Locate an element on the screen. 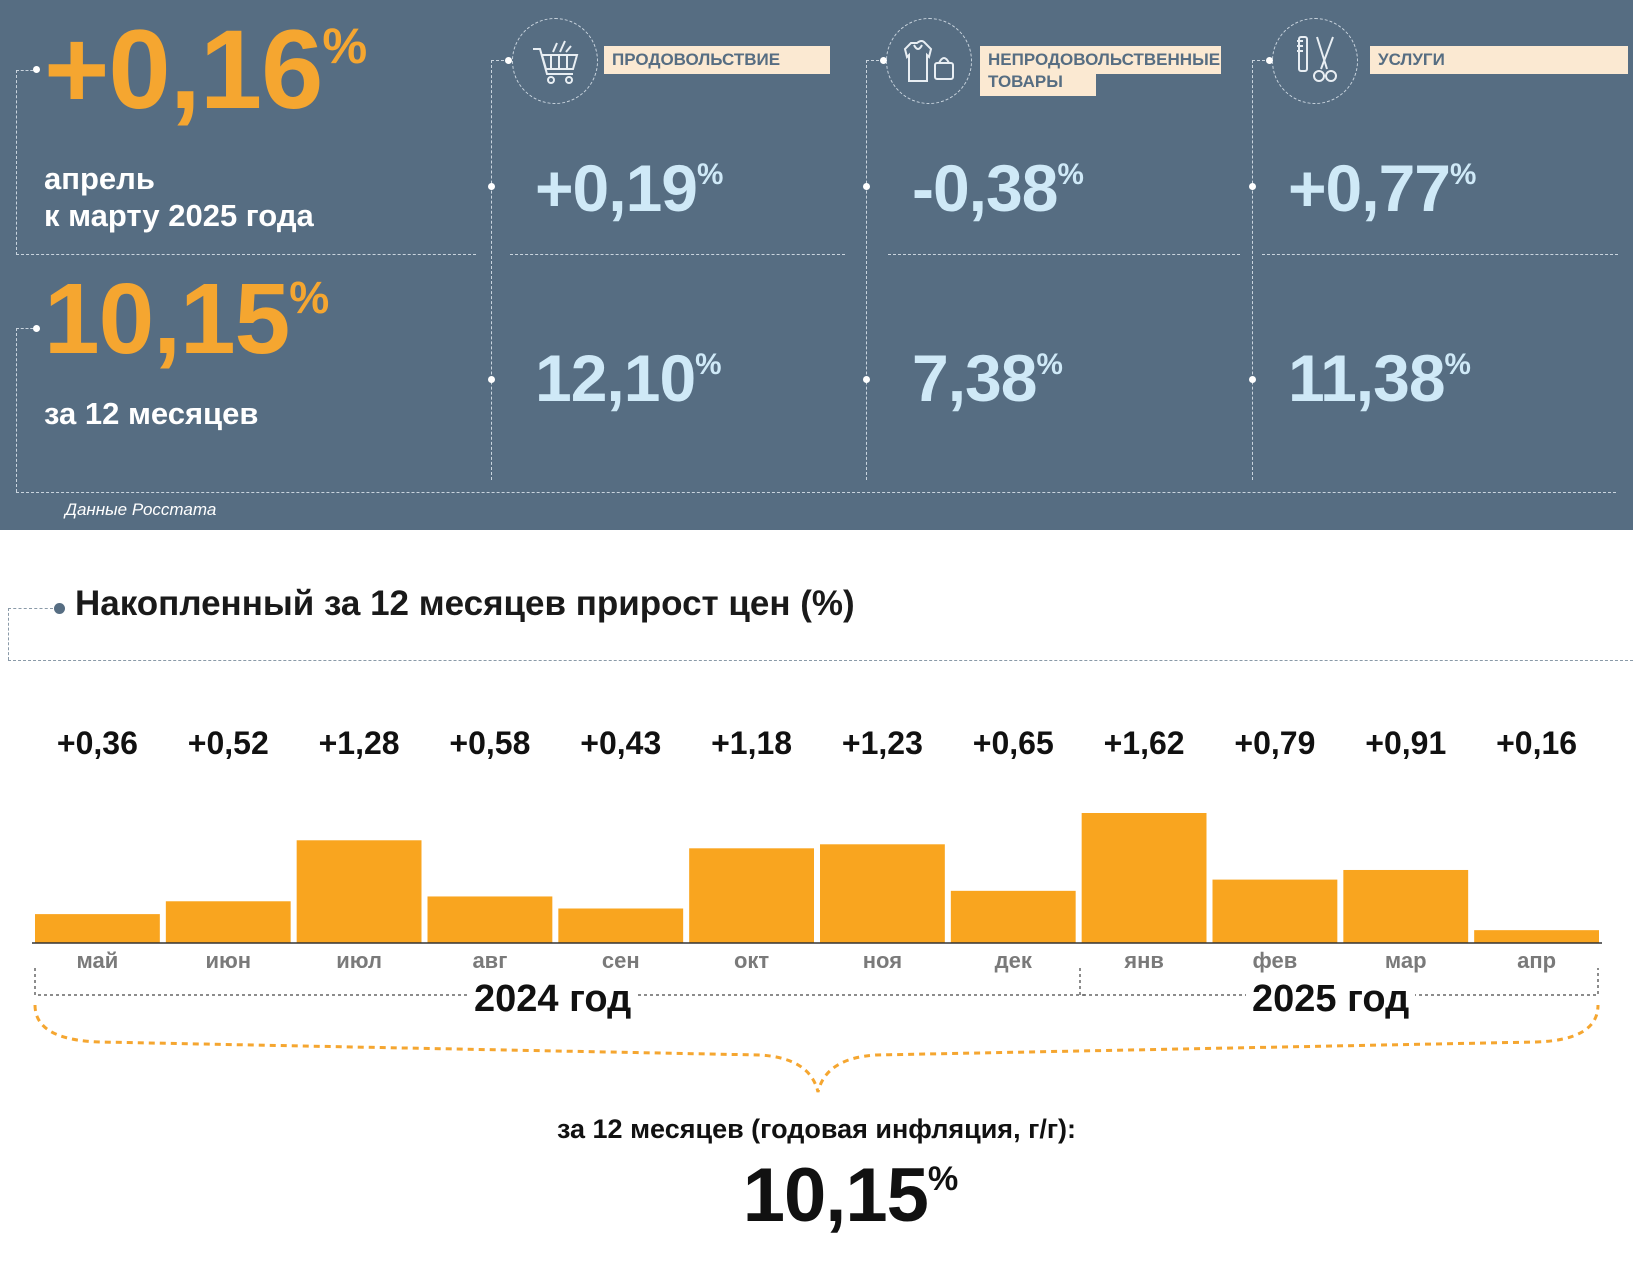  nonfood-monthly-value: -0,38% is located at coordinates (998, 188).